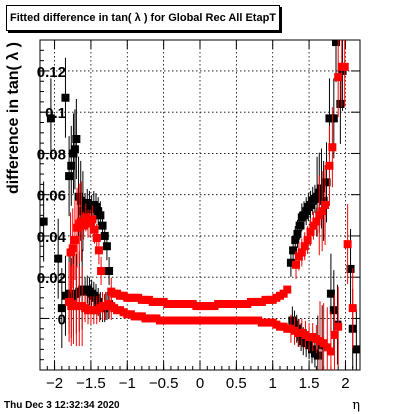  Describe the element at coordinates (236, 383) in the screenshot. I see `x-tick-label: 0.5` at that location.